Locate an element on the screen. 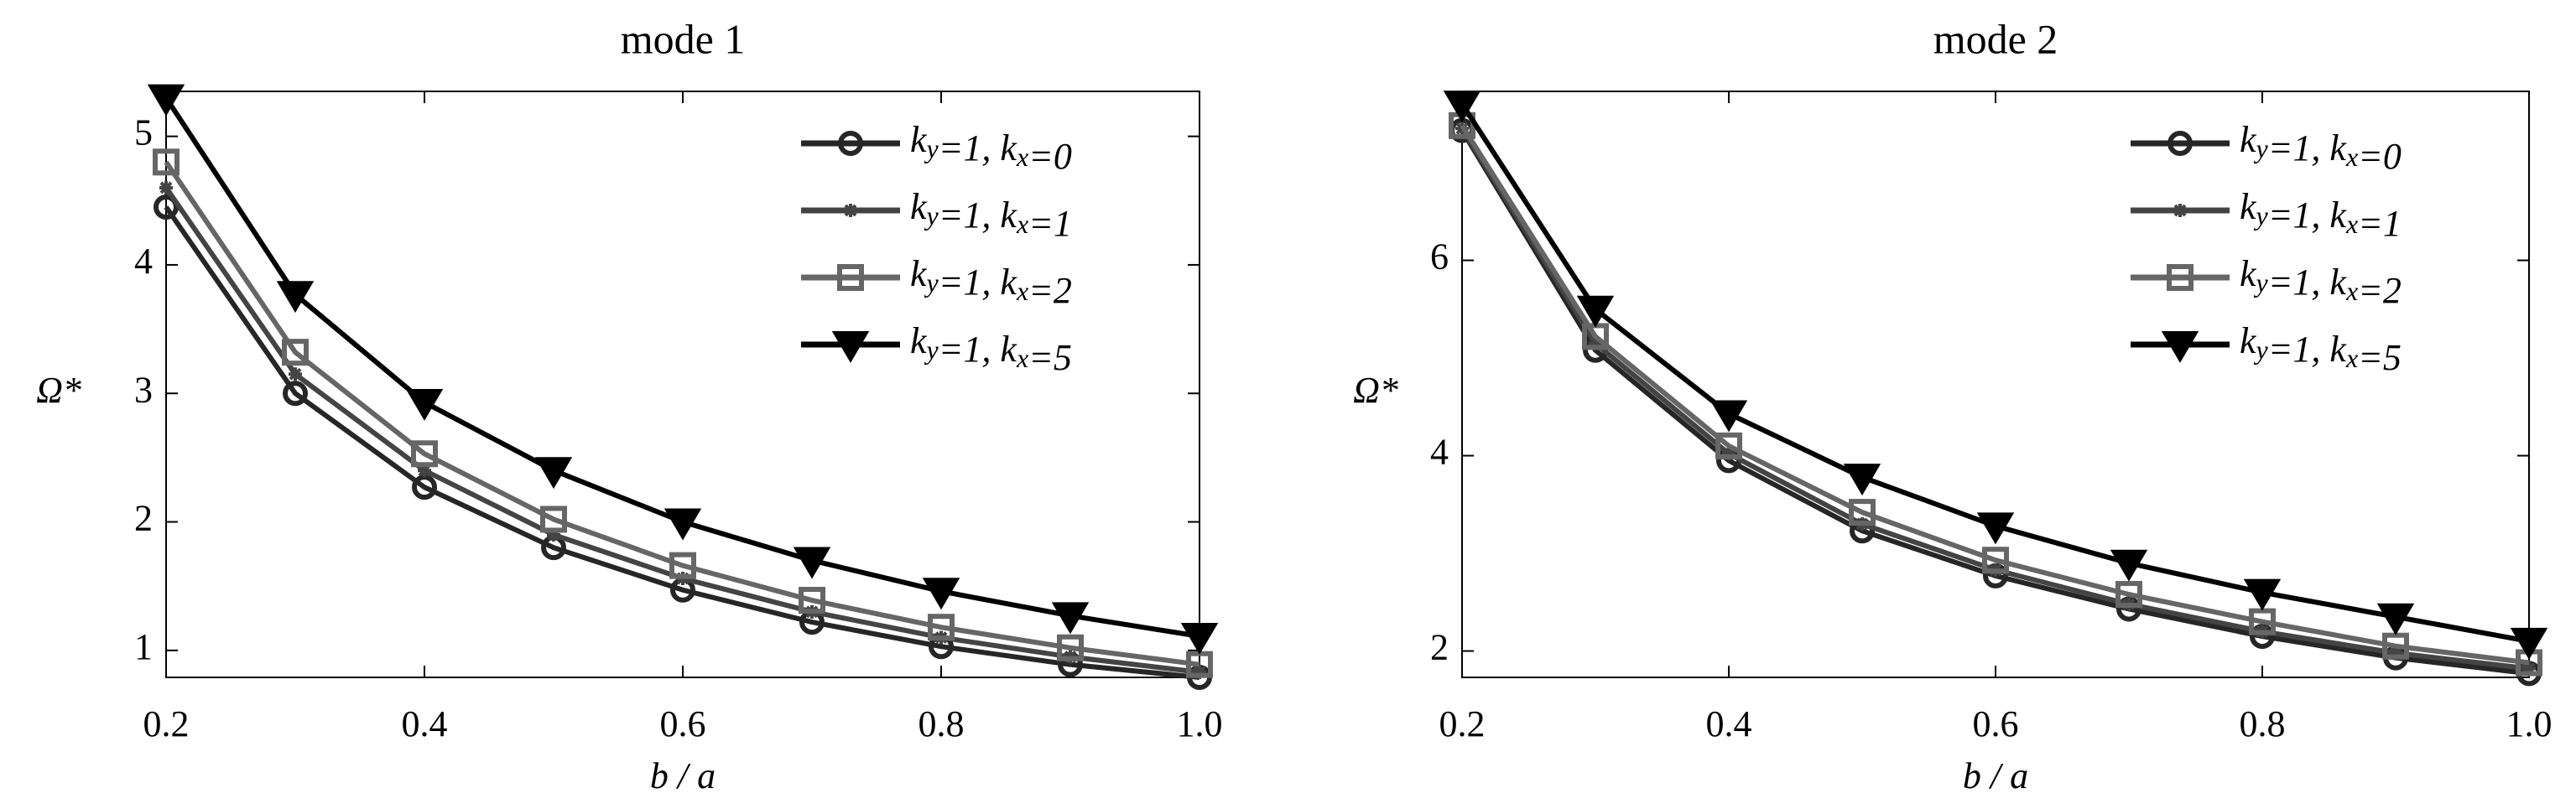  y-tick-label: 5 is located at coordinates (143, 132).